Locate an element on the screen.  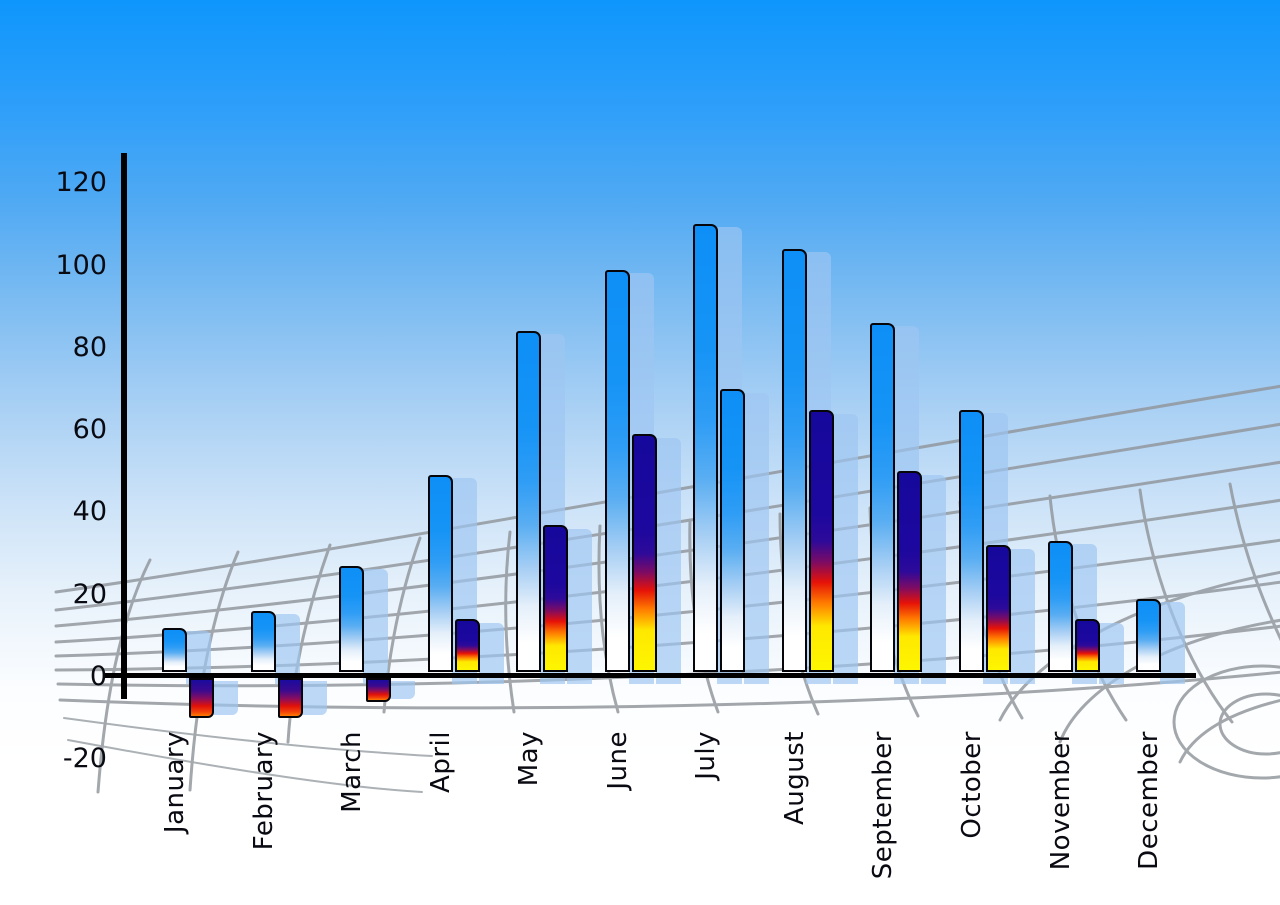
bar-echo-october-series2 is located at coordinates (1022, 616).